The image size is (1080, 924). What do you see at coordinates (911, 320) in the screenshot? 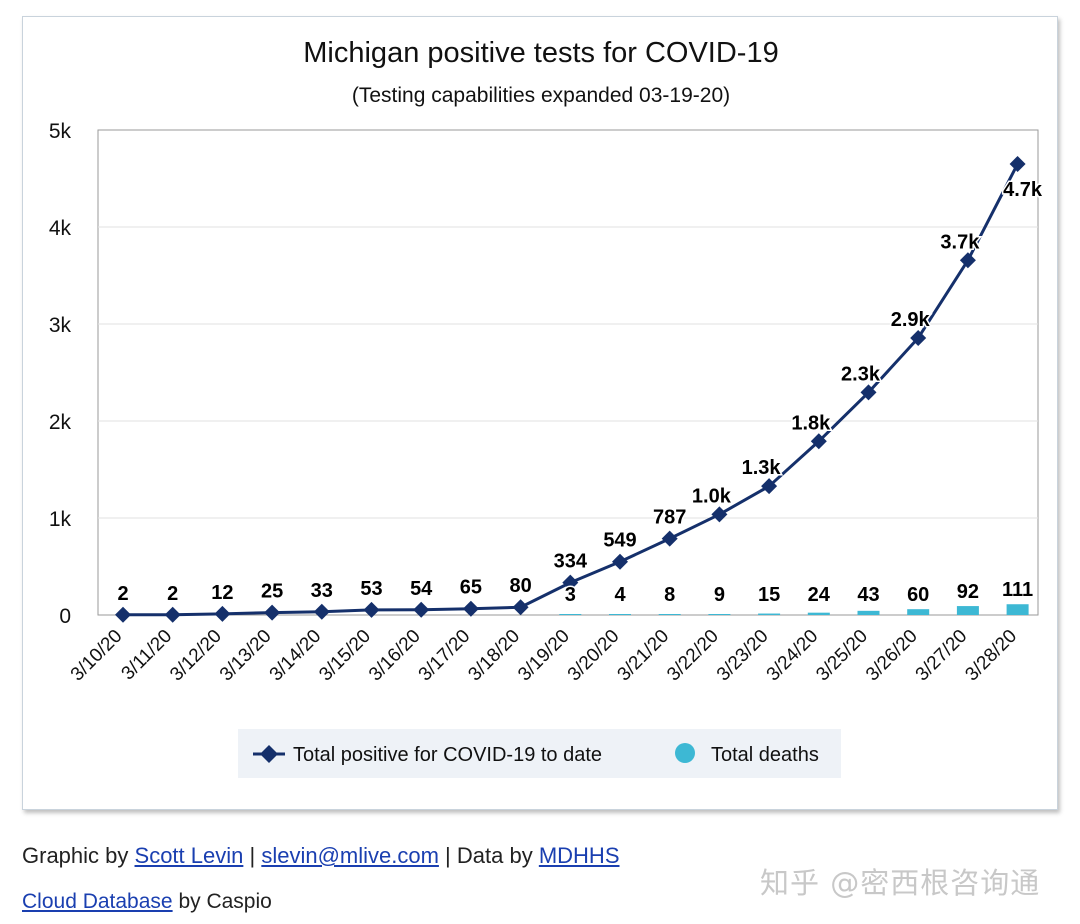
I see `positive-data-label: 2.9k` at bounding box center [911, 320].